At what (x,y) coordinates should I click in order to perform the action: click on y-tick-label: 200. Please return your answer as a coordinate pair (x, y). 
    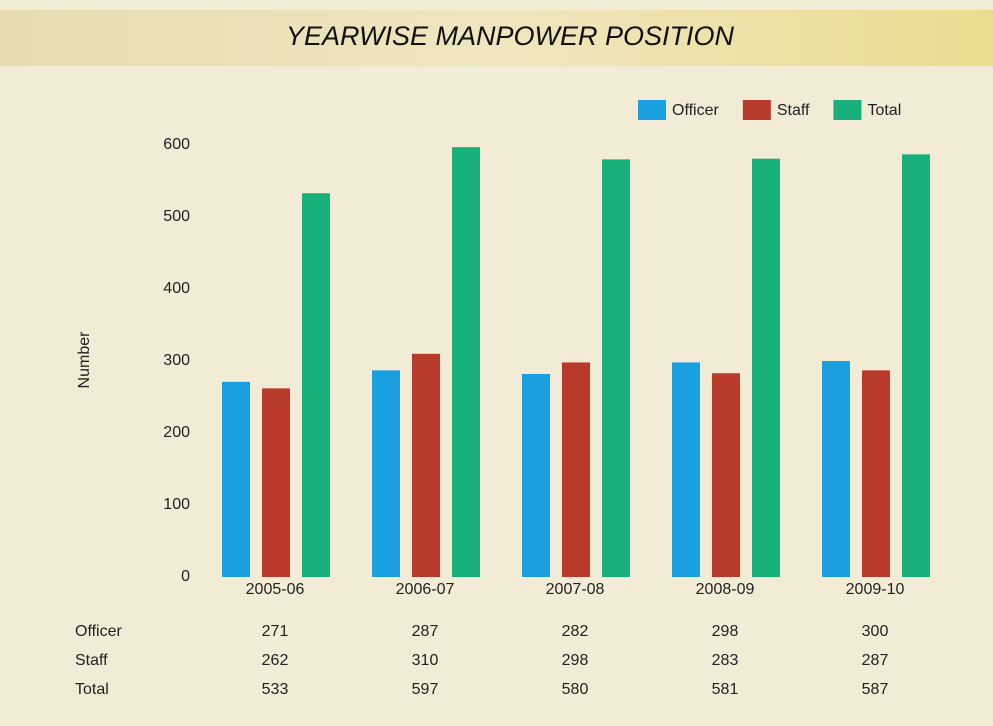
    Looking at the image, I should click on (176, 432).